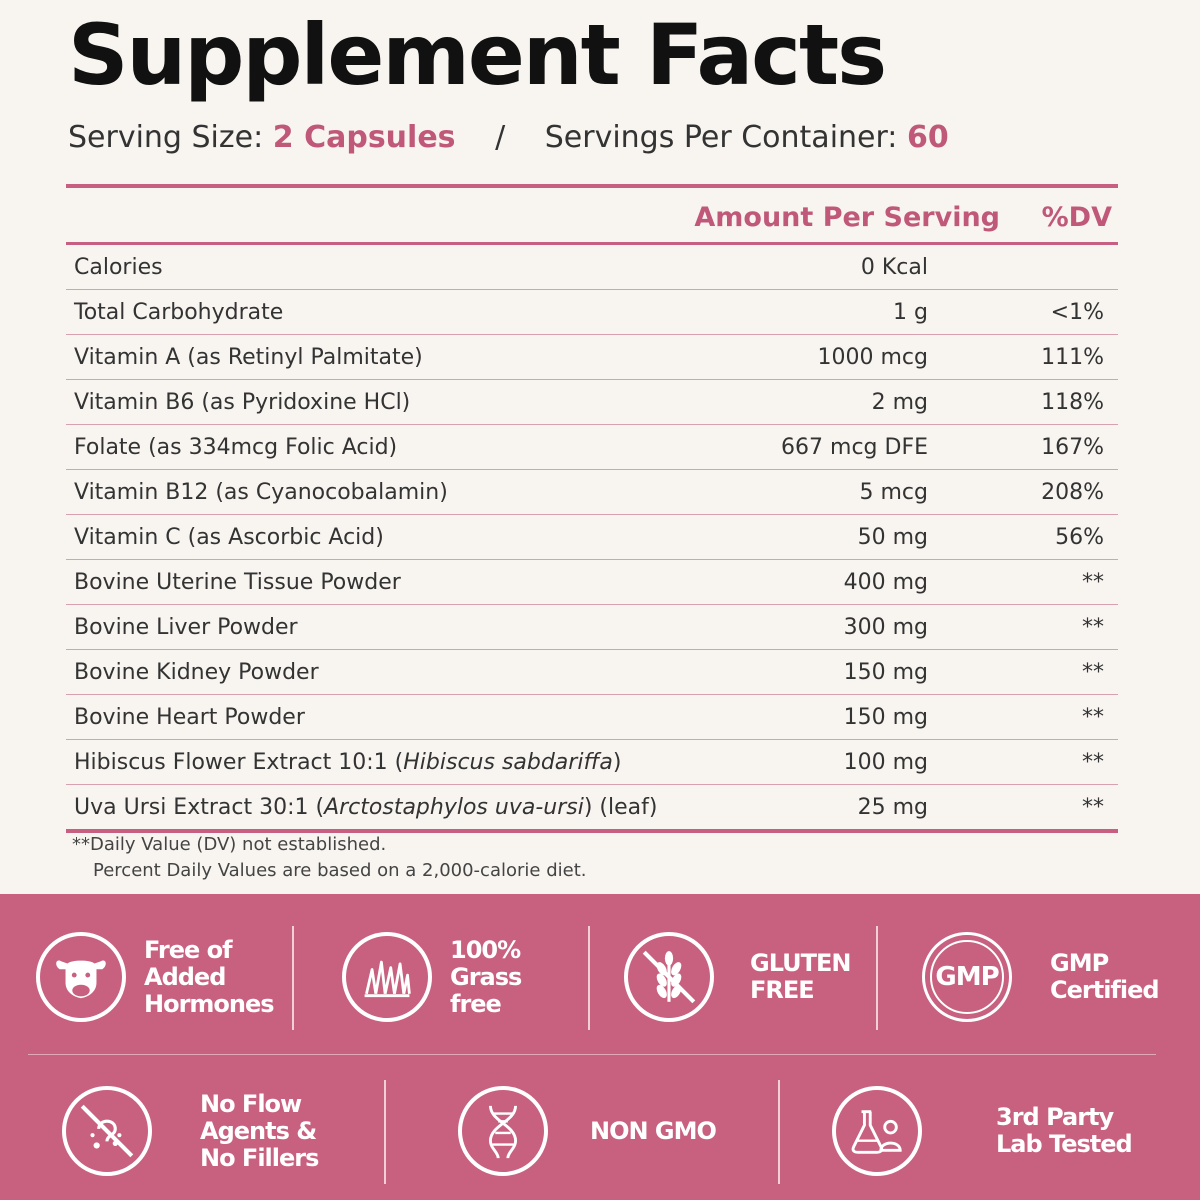  I want to click on no-fillers-icon, so click(107, 1131).